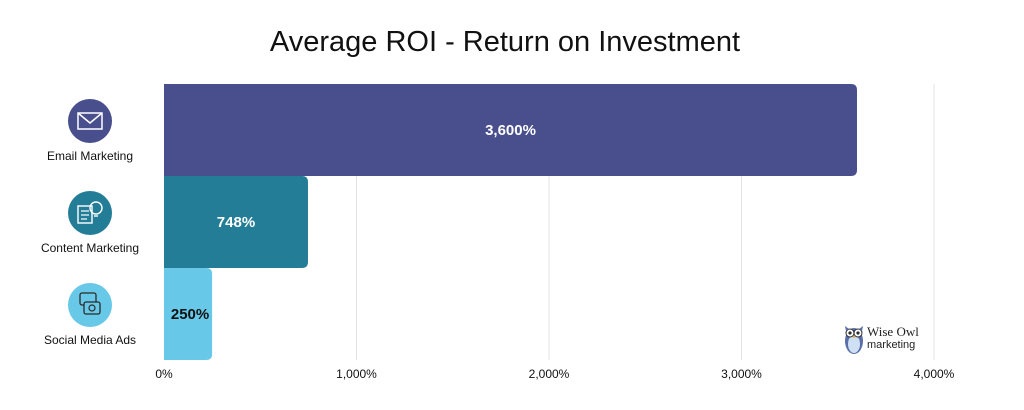  I want to click on wise-owl-logo: Wise Owl marketing, so click(898, 340).